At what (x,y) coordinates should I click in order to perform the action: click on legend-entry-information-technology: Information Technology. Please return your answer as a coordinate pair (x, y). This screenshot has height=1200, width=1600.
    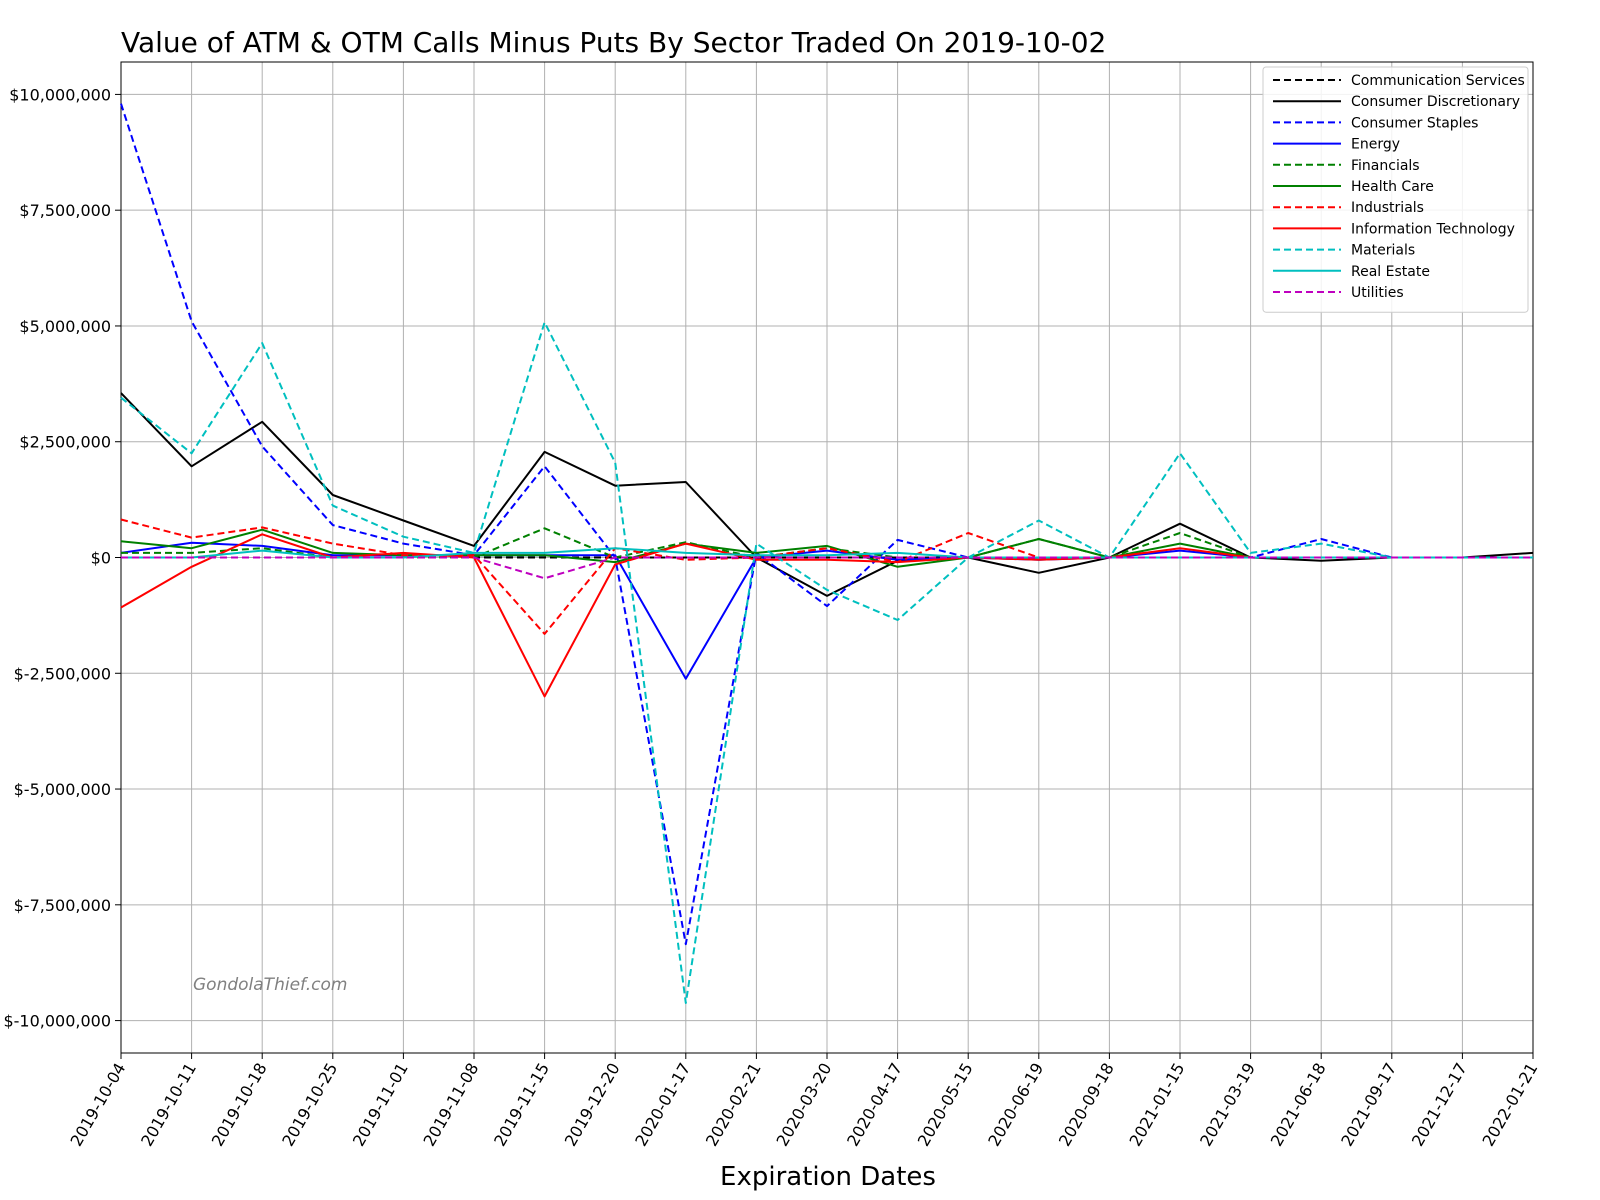
    Looking at the image, I should click on (1433, 229).